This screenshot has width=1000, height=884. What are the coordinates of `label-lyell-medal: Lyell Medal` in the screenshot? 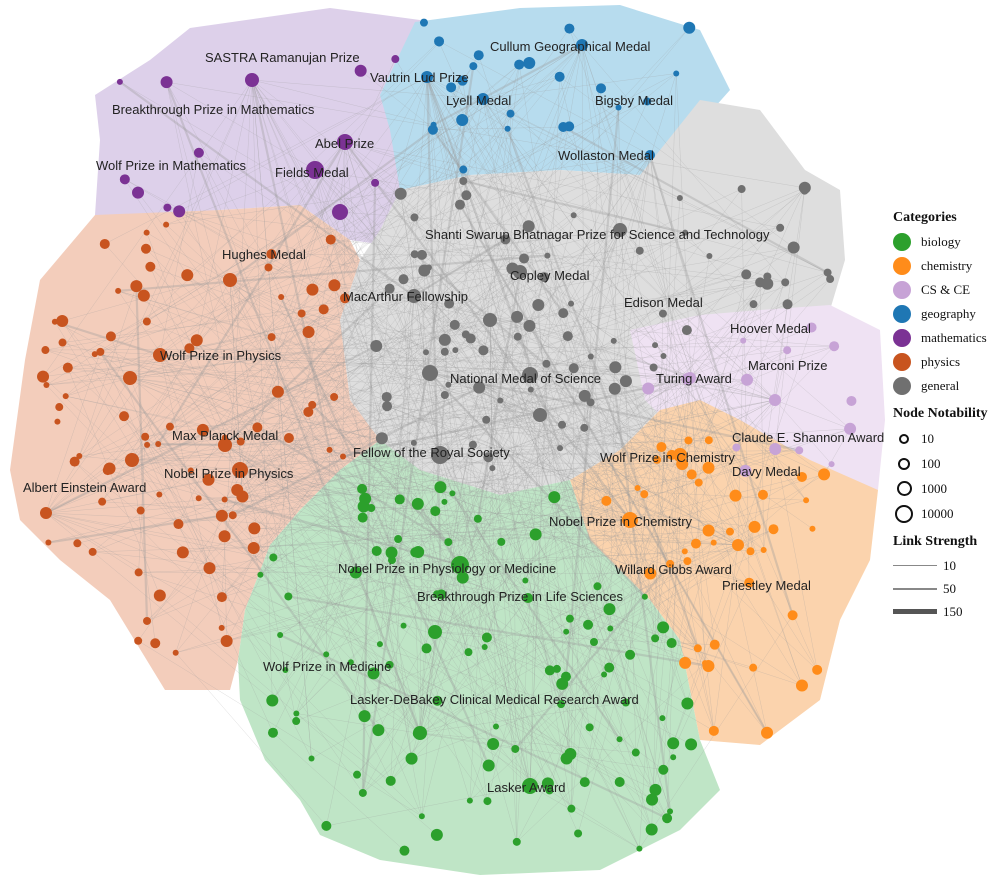 It's located at (478, 100).